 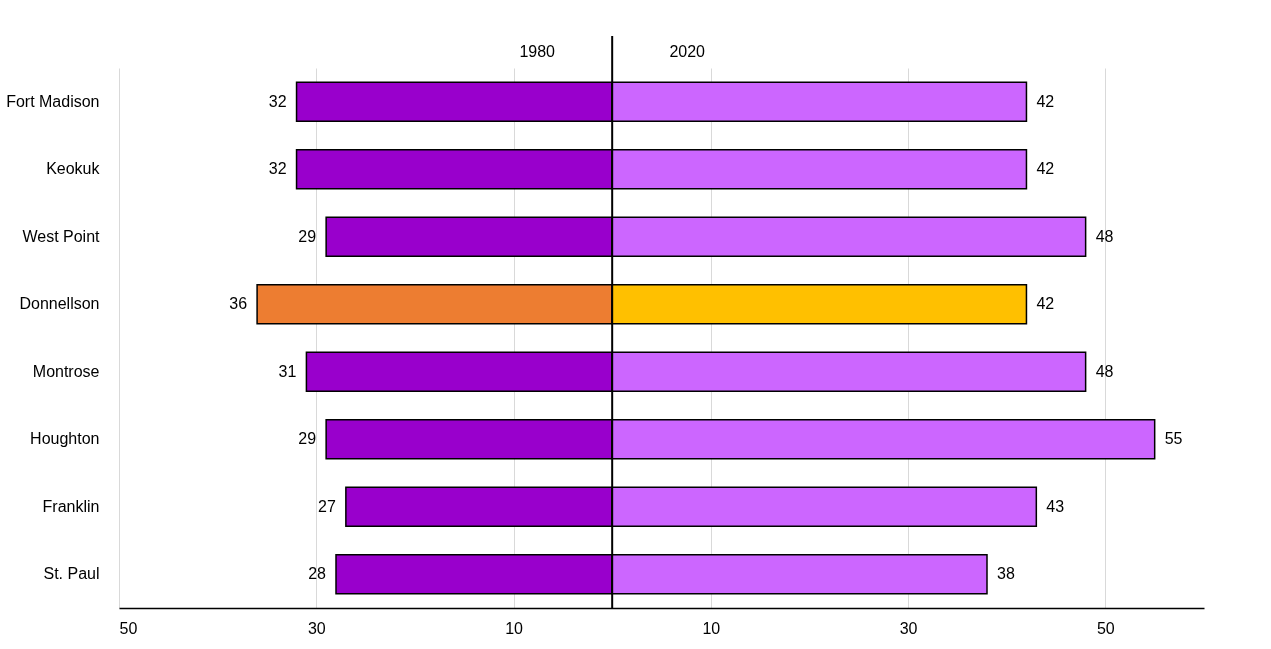 What do you see at coordinates (687, 51) in the screenshot?
I see `series-label: 2020` at bounding box center [687, 51].